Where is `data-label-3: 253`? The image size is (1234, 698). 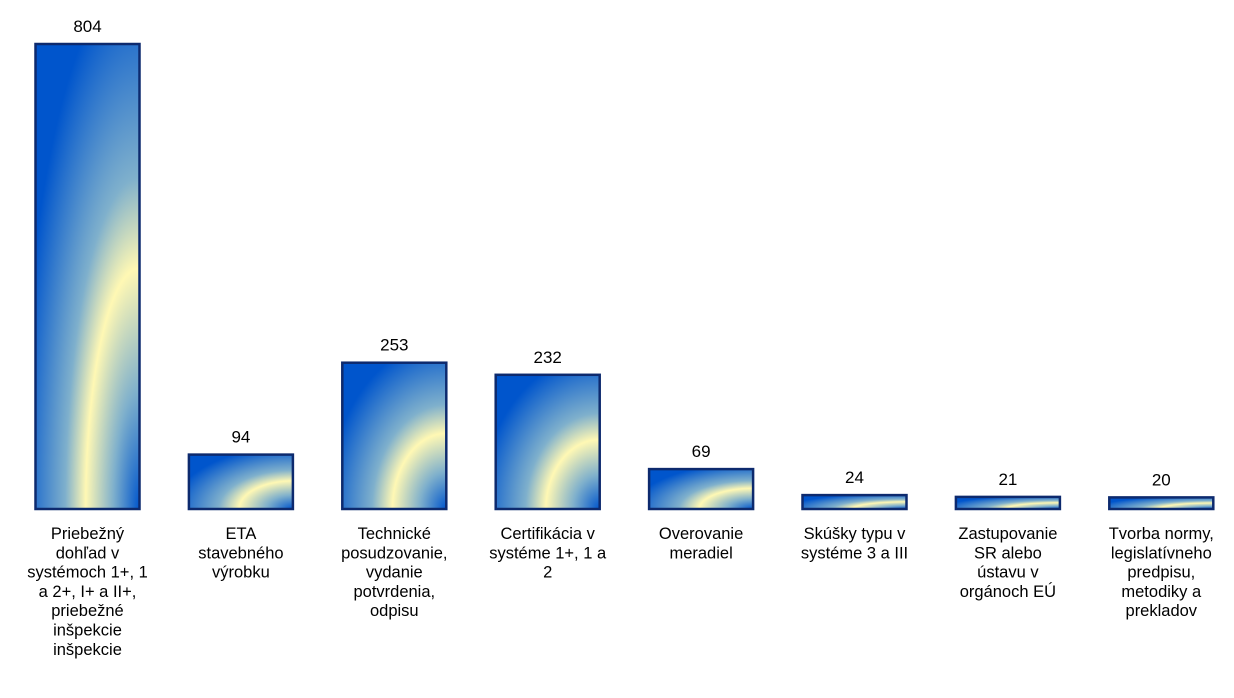
data-label-3: 253 is located at coordinates (394, 345).